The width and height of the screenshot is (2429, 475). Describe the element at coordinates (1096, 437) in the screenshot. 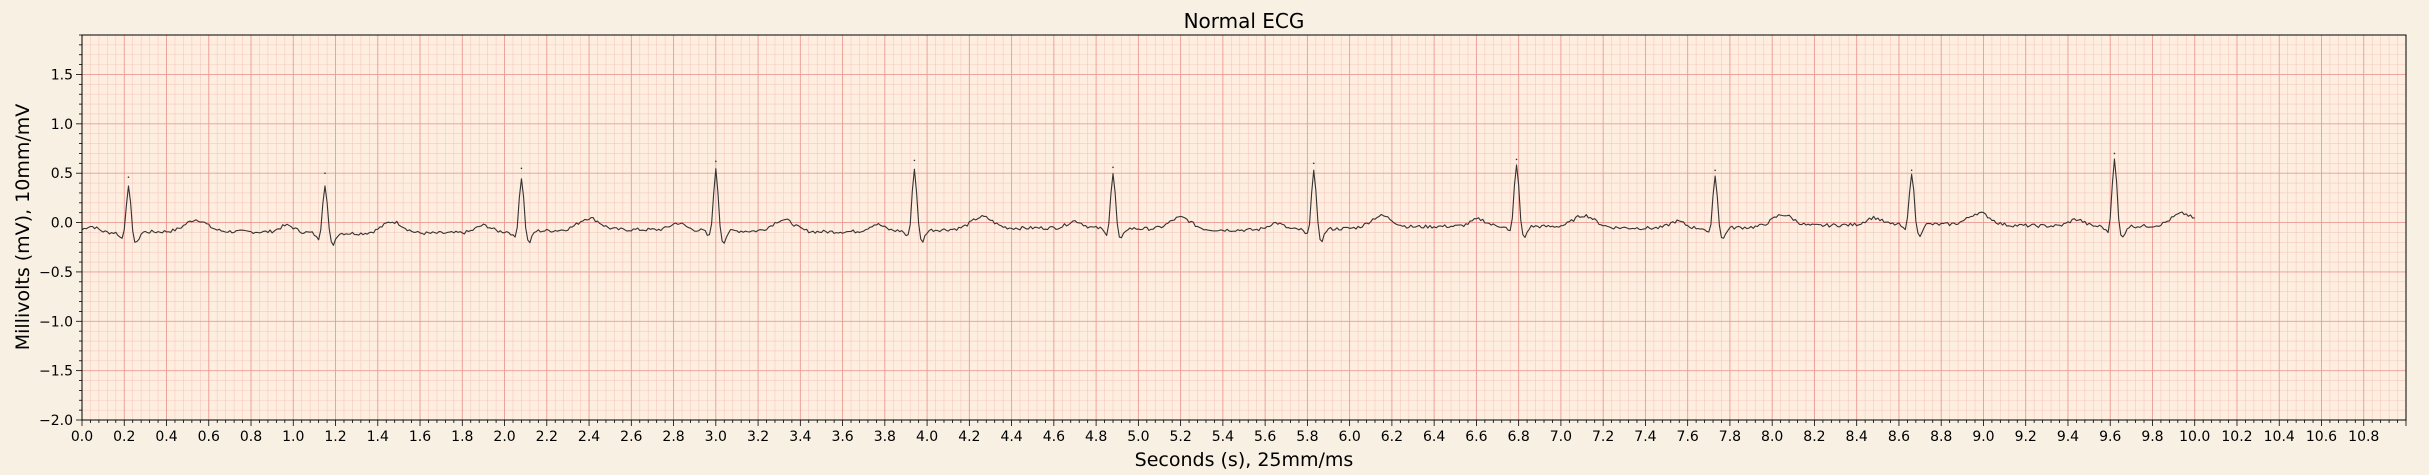

I see `x-tick-label: 4.8` at that location.